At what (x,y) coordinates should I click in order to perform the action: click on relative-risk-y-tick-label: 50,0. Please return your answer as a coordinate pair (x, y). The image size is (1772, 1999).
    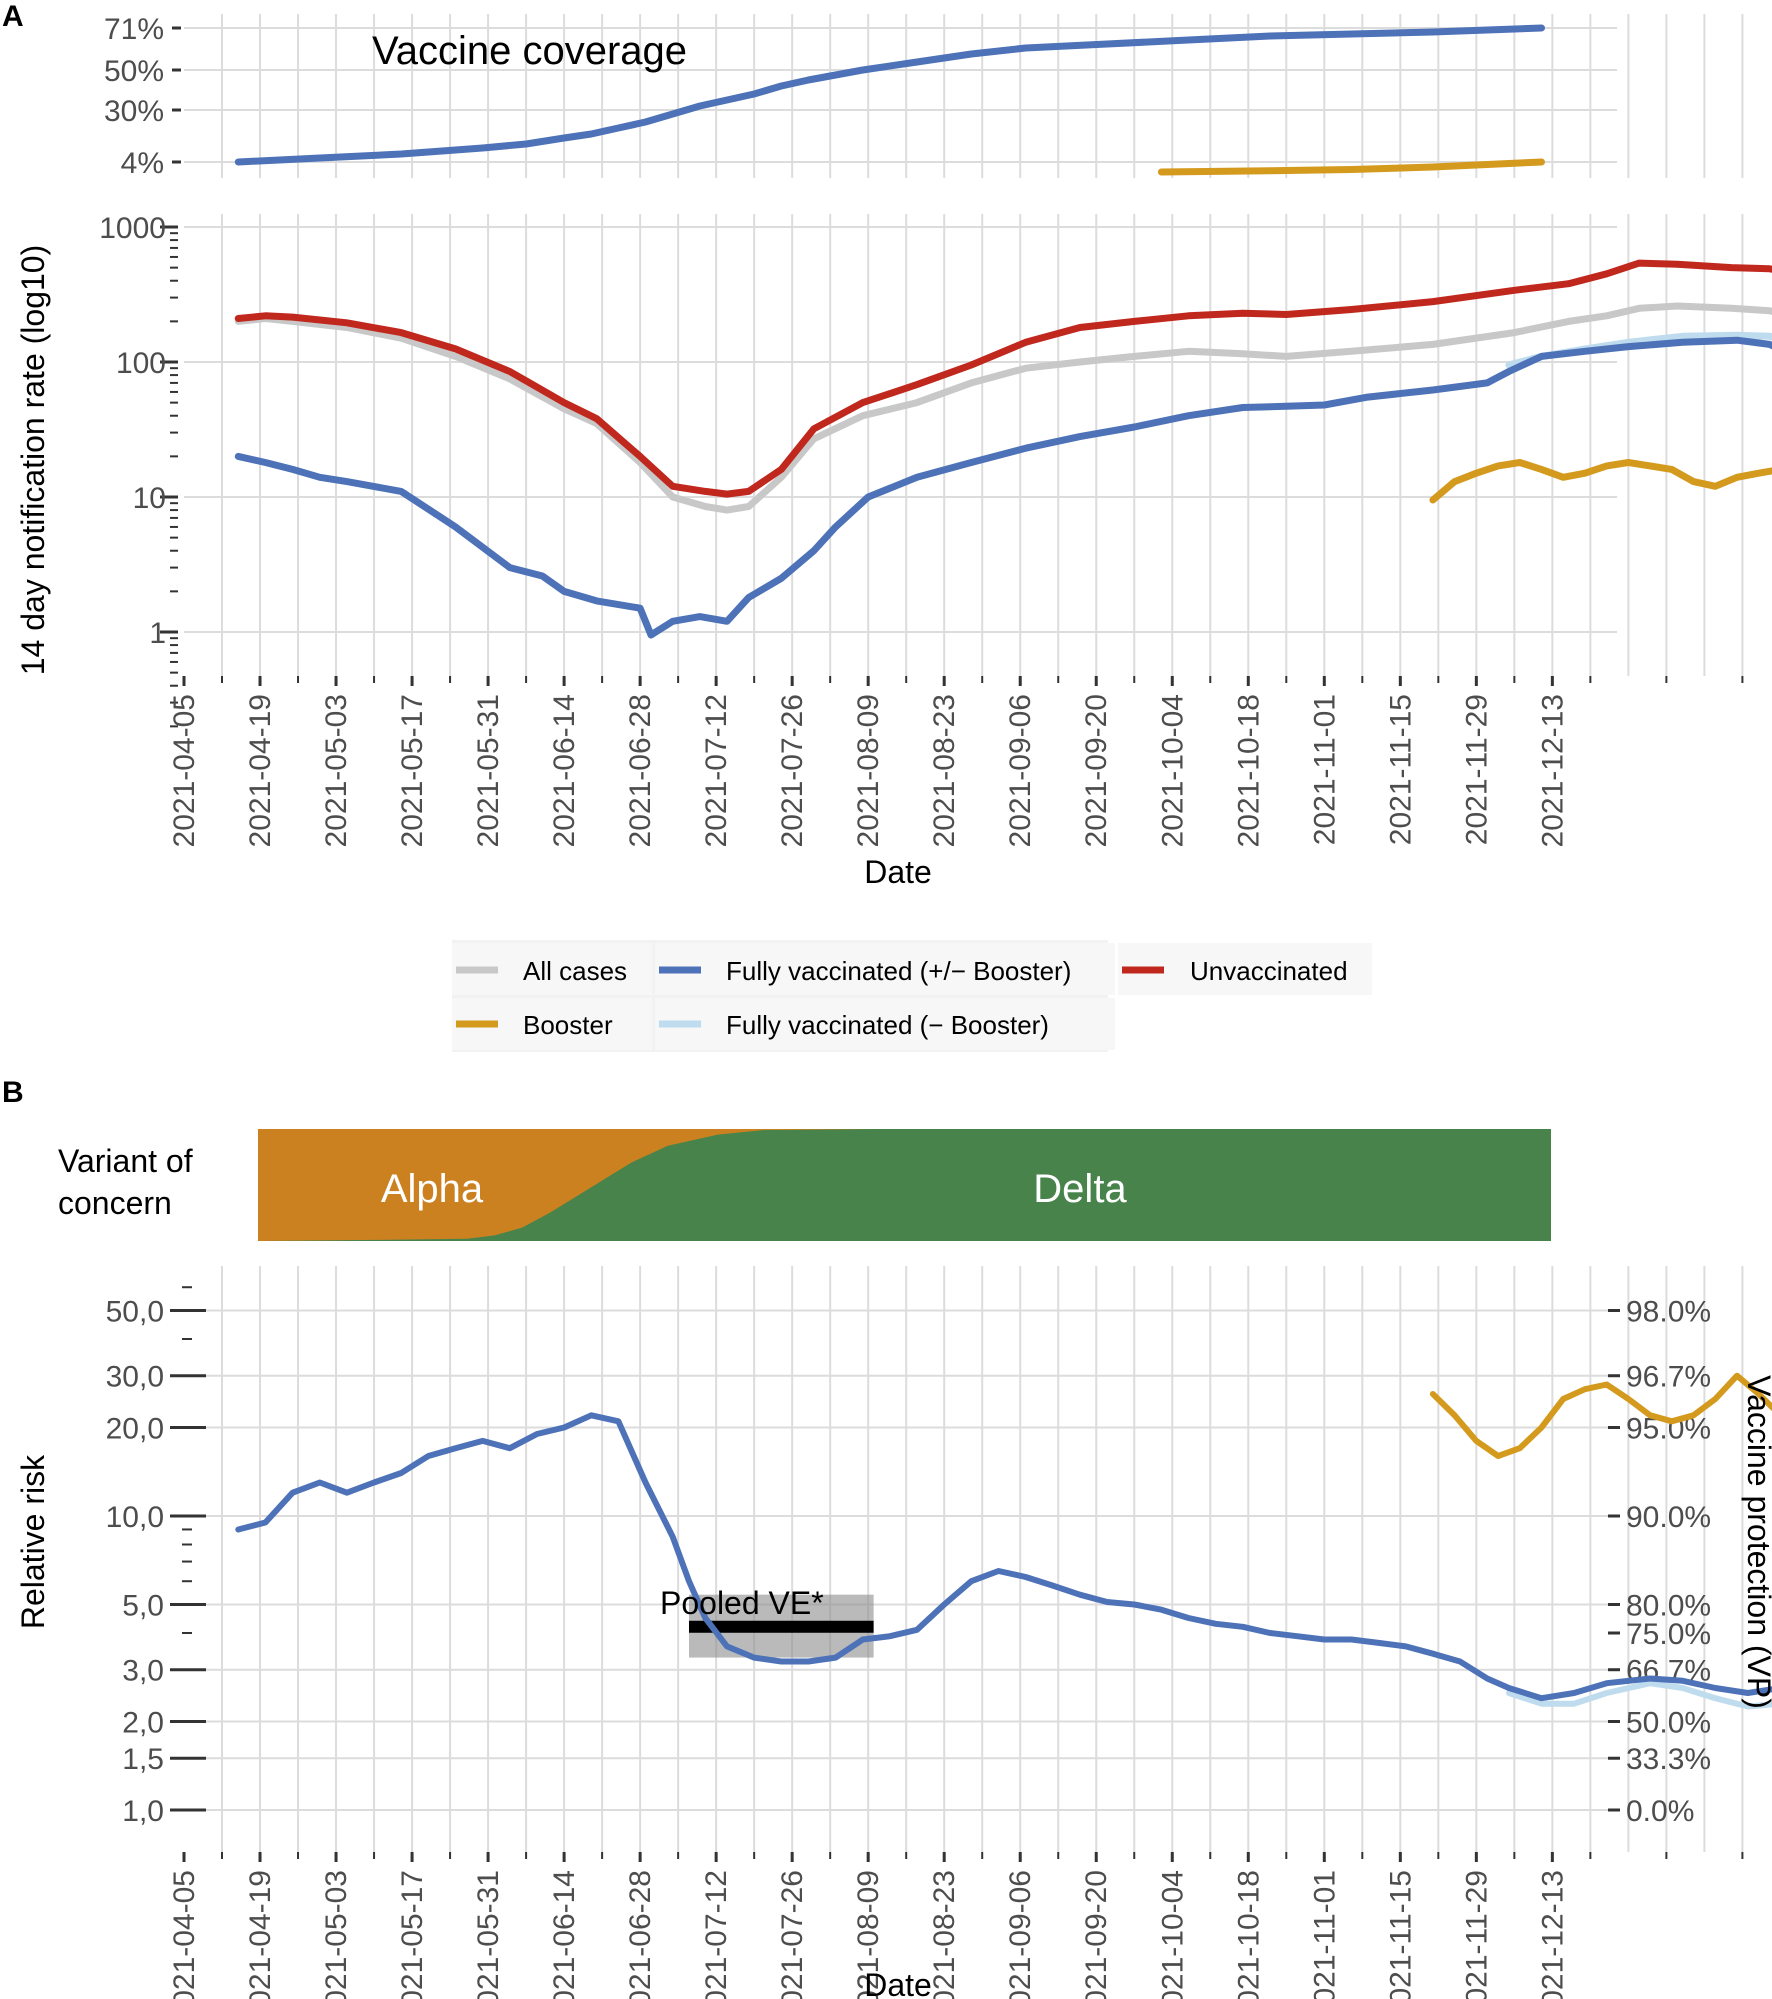
    Looking at the image, I should click on (135, 1312).